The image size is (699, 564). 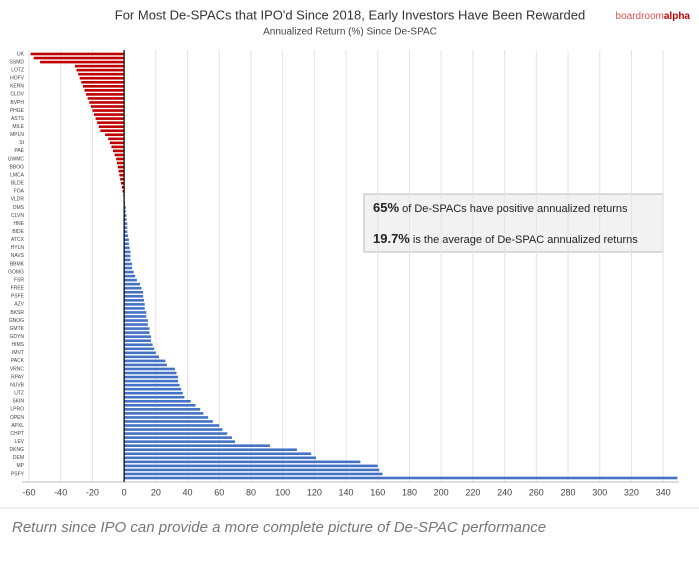 I want to click on x-tick-label: 220, so click(x=472, y=492).